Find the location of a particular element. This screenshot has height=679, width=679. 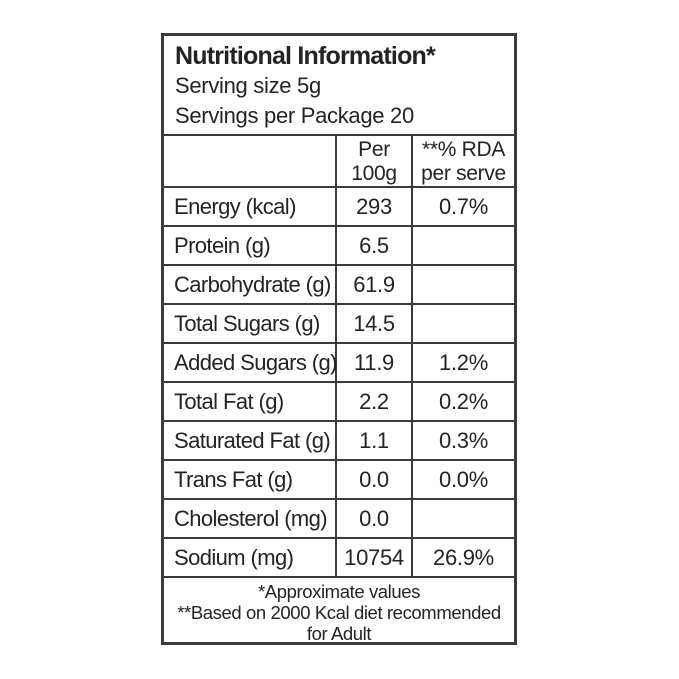

servings-per-package-text: Servings per Package 20 is located at coordinates (294, 115).